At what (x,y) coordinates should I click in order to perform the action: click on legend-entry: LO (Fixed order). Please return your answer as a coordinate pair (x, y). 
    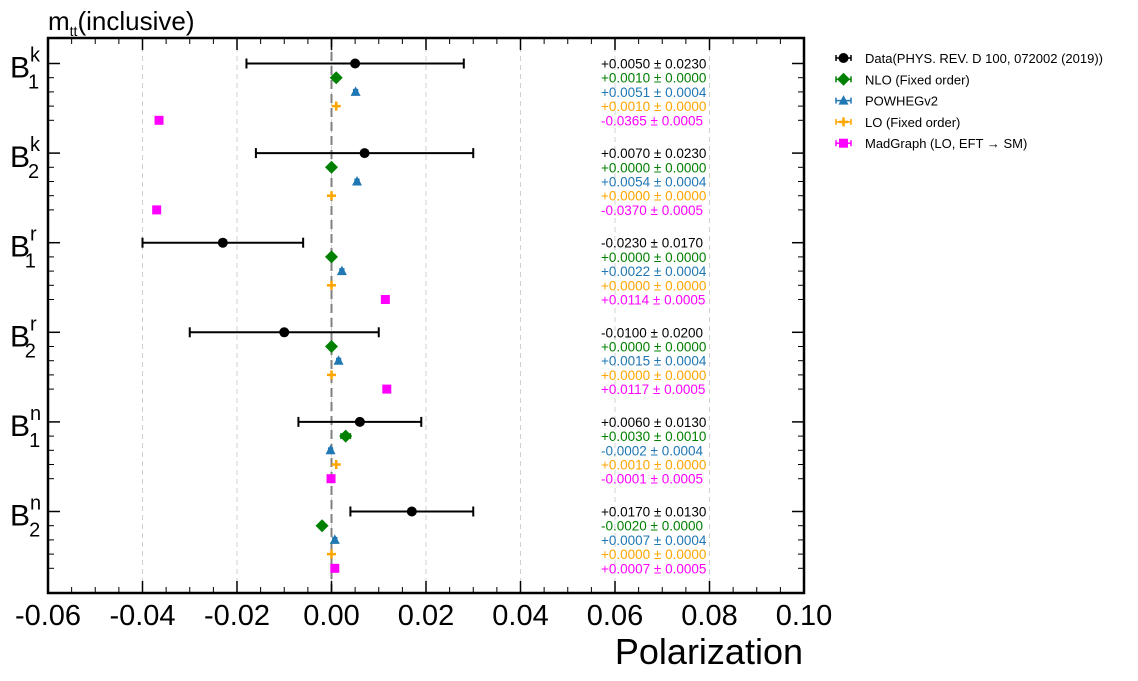
    Looking at the image, I should click on (897, 122).